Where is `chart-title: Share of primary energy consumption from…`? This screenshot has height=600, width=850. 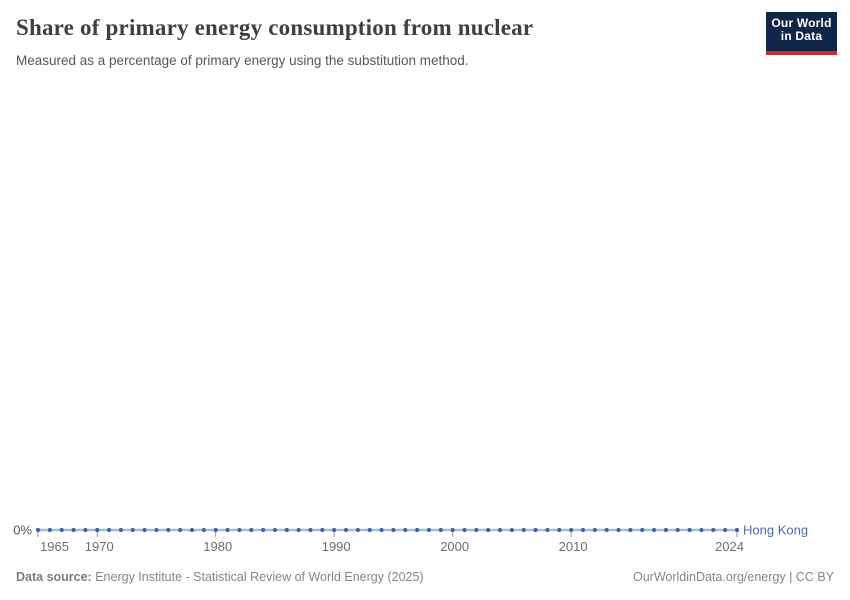 chart-title: Share of primary energy consumption from… is located at coordinates (275, 27).